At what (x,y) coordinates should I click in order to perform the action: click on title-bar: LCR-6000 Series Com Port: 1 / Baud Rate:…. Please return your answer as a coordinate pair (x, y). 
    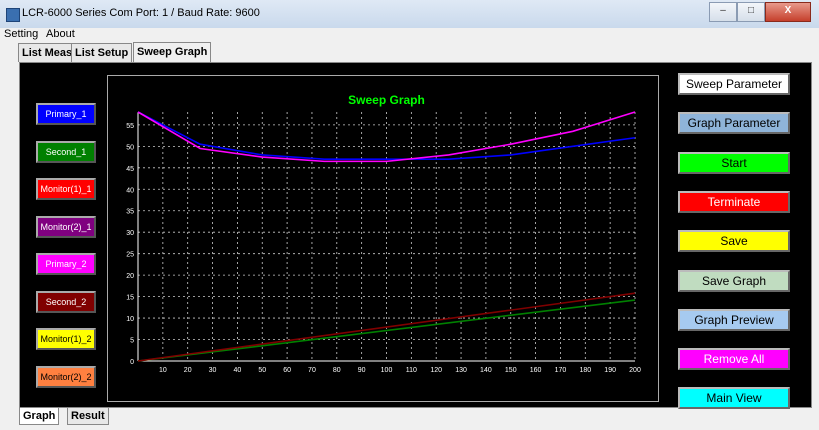
    Looking at the image, I should click on (409, 14).